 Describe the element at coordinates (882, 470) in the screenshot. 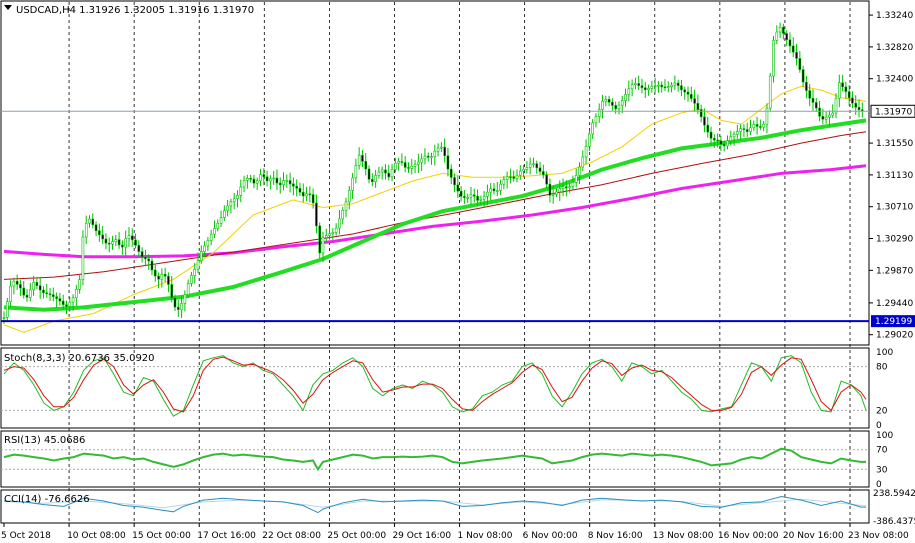

I see `rsi-tick-label: 30` at that location.